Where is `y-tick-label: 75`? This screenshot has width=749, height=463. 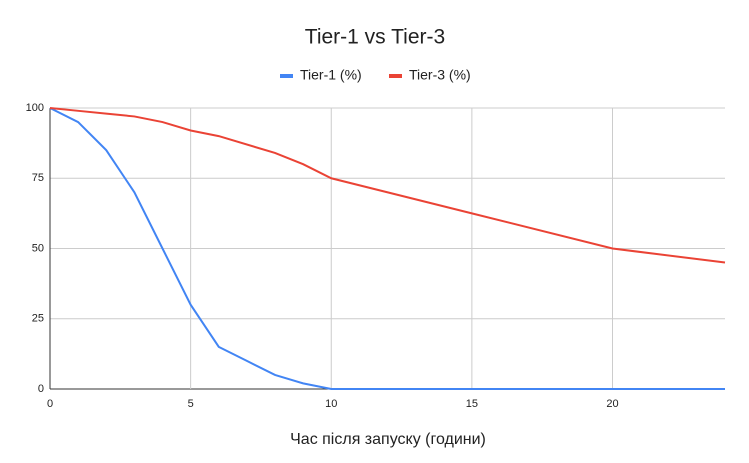
y-tick-label: 75 is located at coordinates (38, 178).